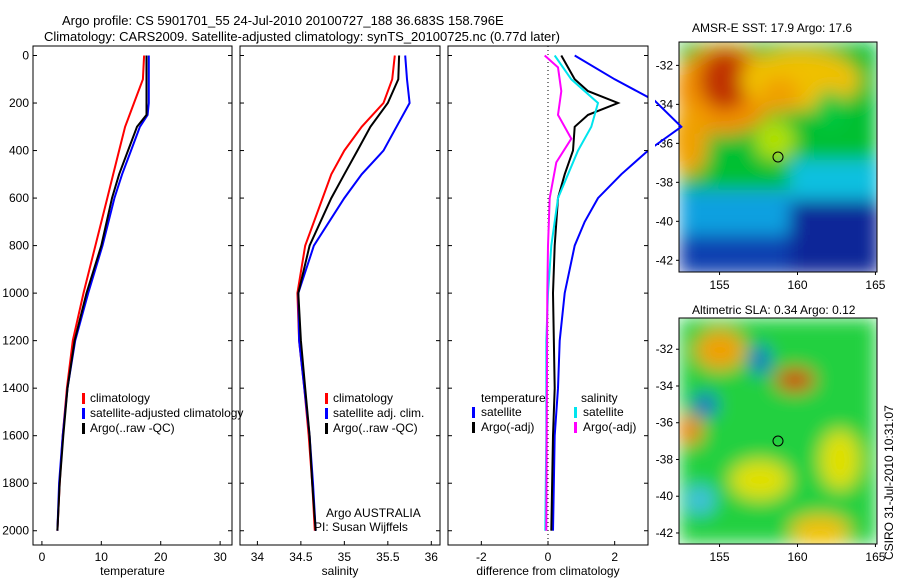  Describe the element at coordinates (889, 482) in the screenshot. I see `side-label: CSIRO 31-Jul-2010 10:31:07` at that location.